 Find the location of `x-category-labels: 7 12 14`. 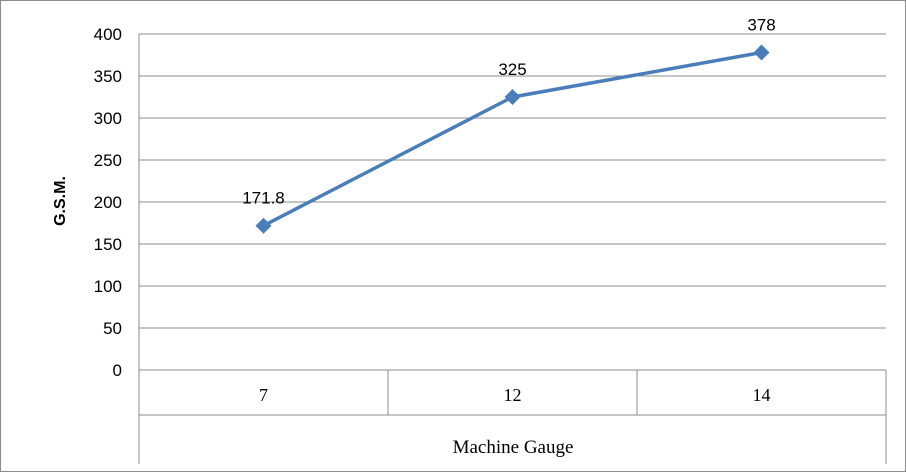

x-category-labels: 7 12 14 is located at coordinates (515, 395).